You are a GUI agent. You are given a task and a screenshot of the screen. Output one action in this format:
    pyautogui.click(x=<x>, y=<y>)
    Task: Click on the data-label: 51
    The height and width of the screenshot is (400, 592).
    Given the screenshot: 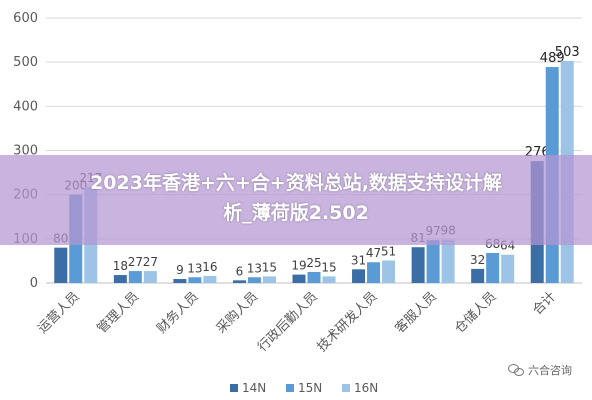 What is the action you would take?
    pyautogui.click(x=388, y=251)
    